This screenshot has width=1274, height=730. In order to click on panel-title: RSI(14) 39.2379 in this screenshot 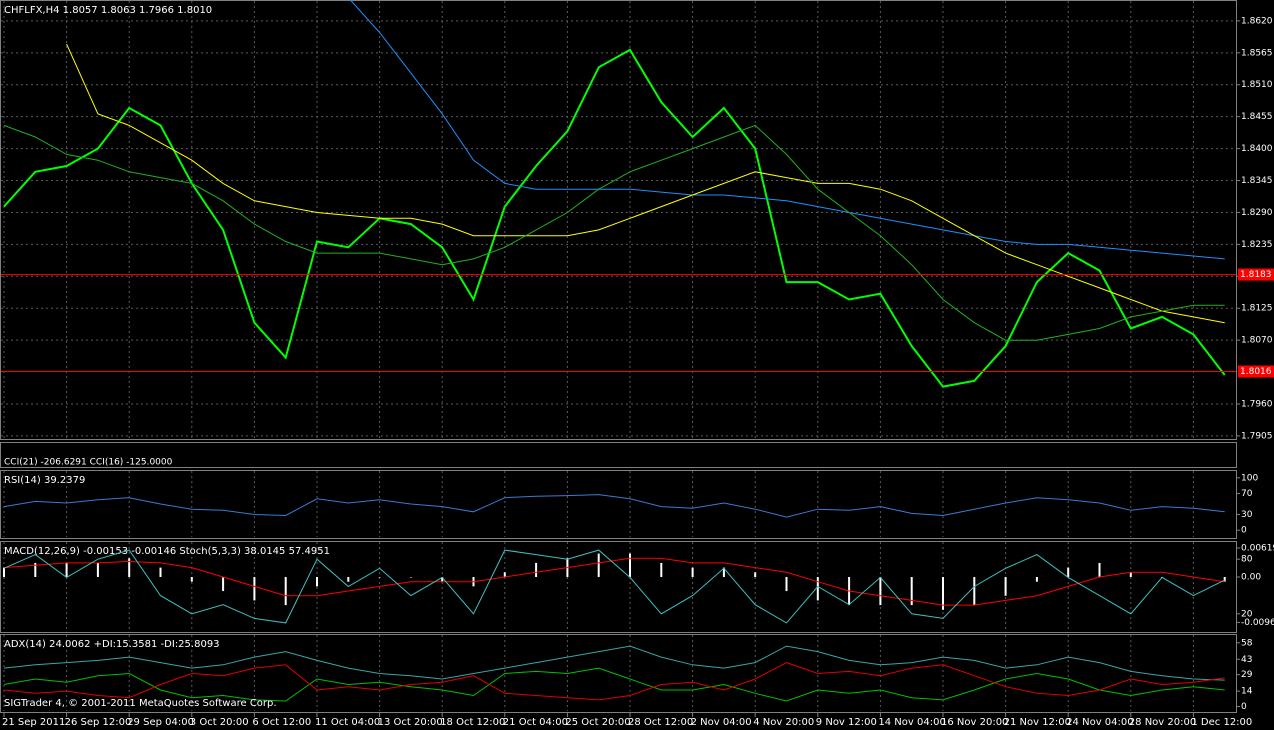, I will do `click(44, 480)`.